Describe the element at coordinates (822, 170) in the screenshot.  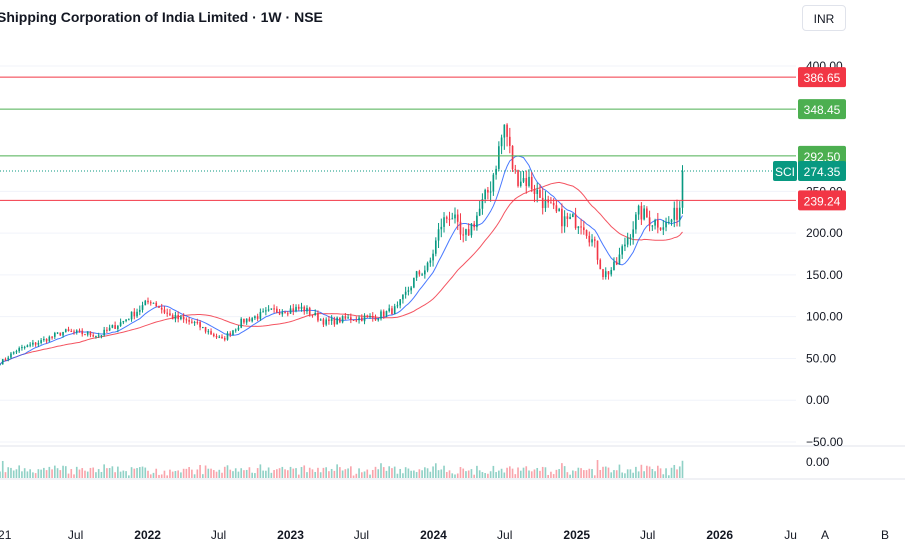
I see `last-price-label` at that location.